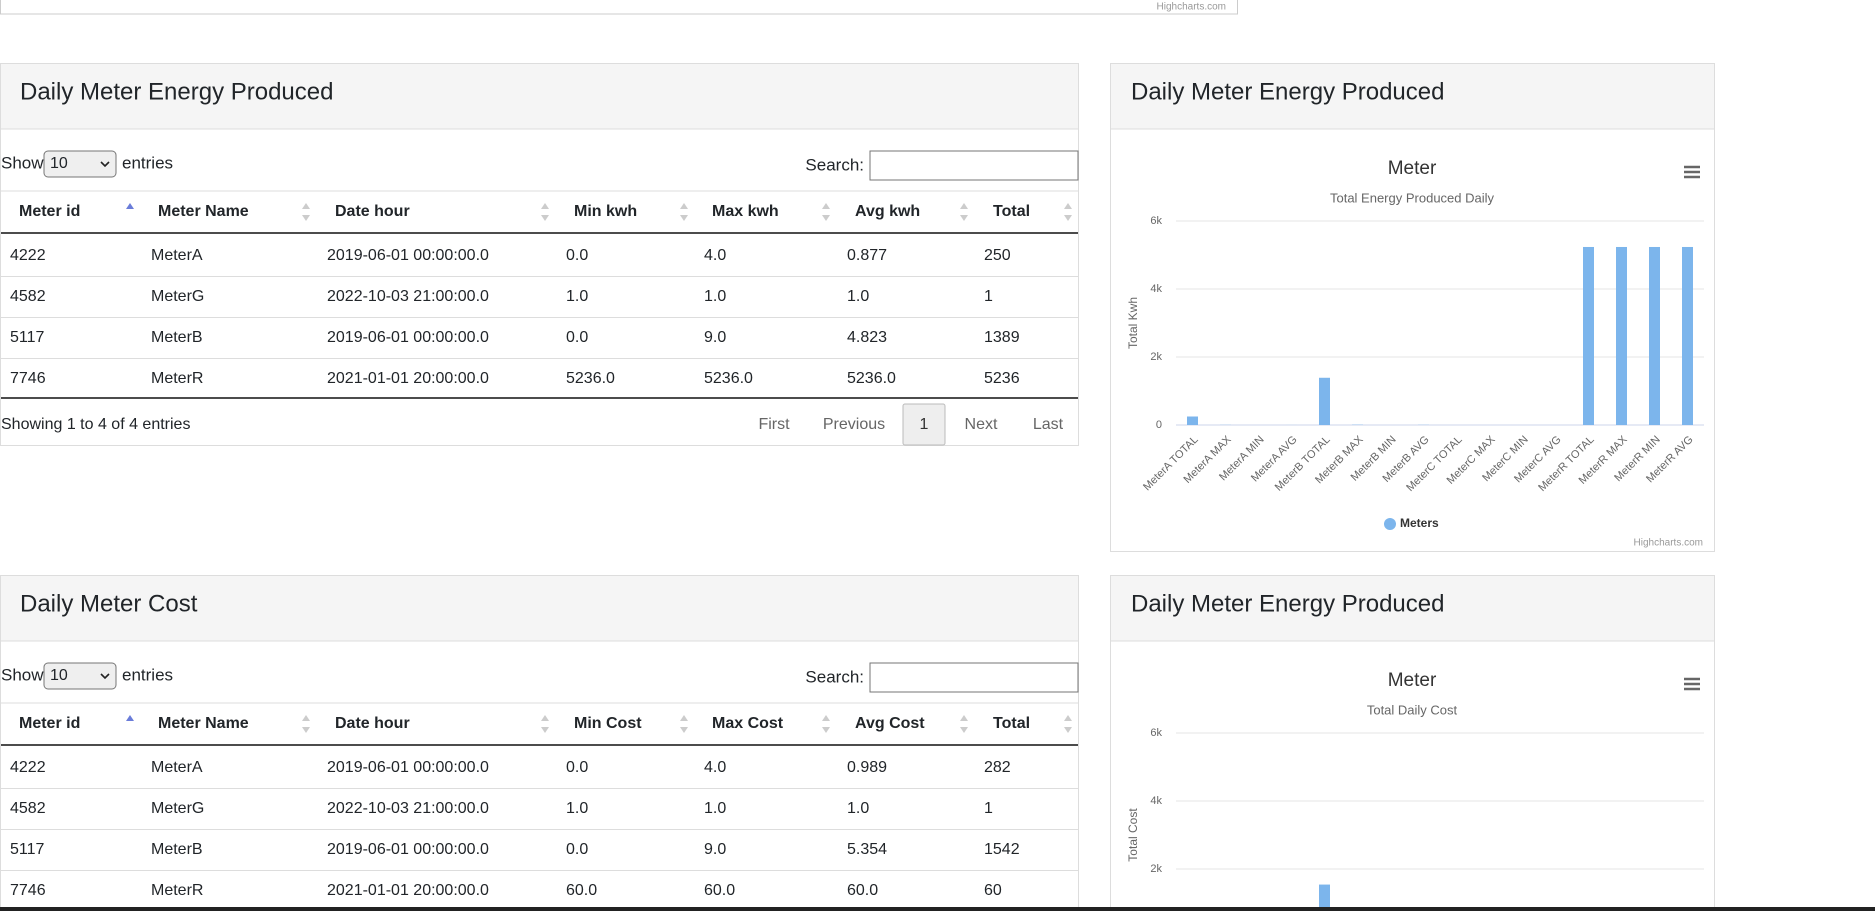 This screenshot has height=911, width=1875. Describe the element at coordinates (177, 849) in the screenshot. I see `table-cell: MeterB` at that location.